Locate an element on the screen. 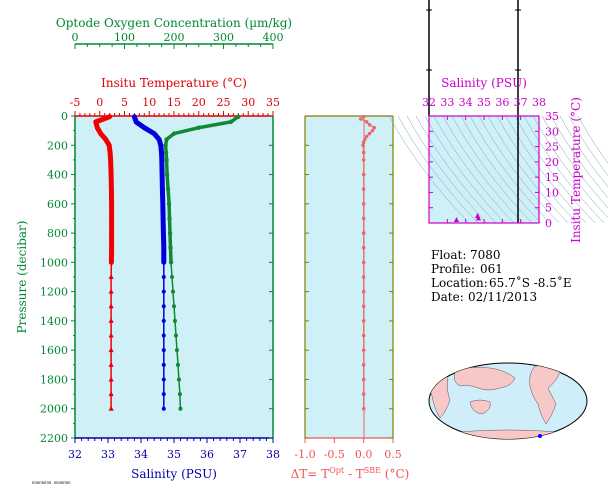 This screenshot has width=608, height=500. temperature-series is located at coordinates (104, 262).